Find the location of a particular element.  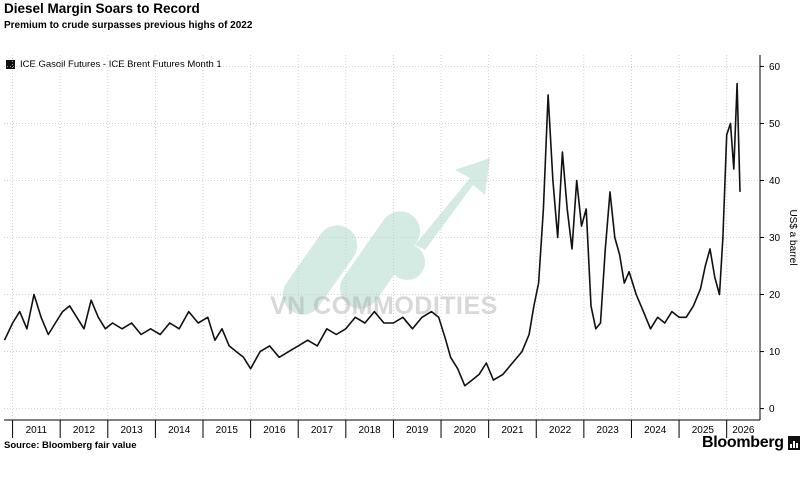

y-tick-label: 20 is located at coordinates (775, 295).